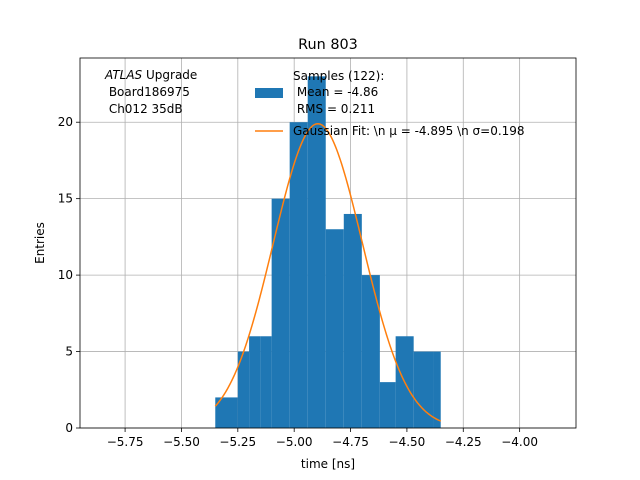  What do you see at coordinates (350, 442) in the screenshot?
I see `x-tick-label-4: −4.75` at bounding box center [350, 442].